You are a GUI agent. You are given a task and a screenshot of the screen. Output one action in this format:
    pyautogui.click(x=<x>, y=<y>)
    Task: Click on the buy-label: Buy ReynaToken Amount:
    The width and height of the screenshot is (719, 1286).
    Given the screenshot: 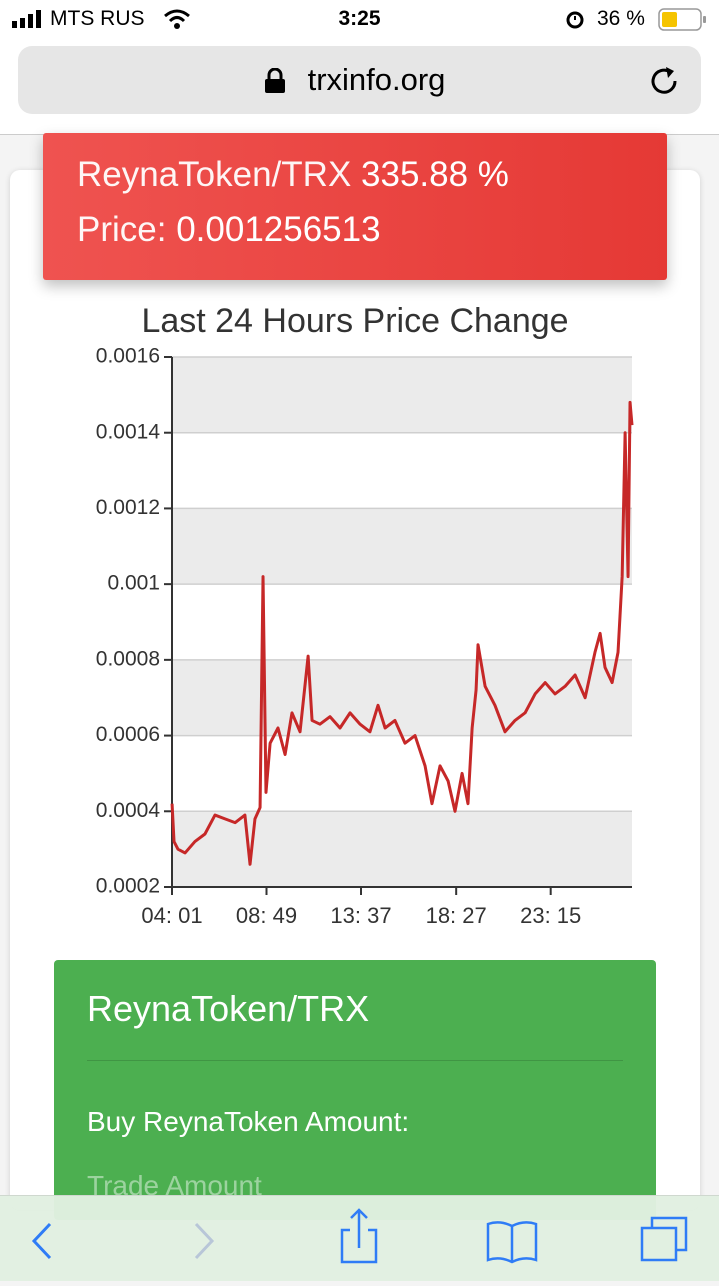 What is the action you would take?
    pyautogui.click(x=248, y=1121)
    